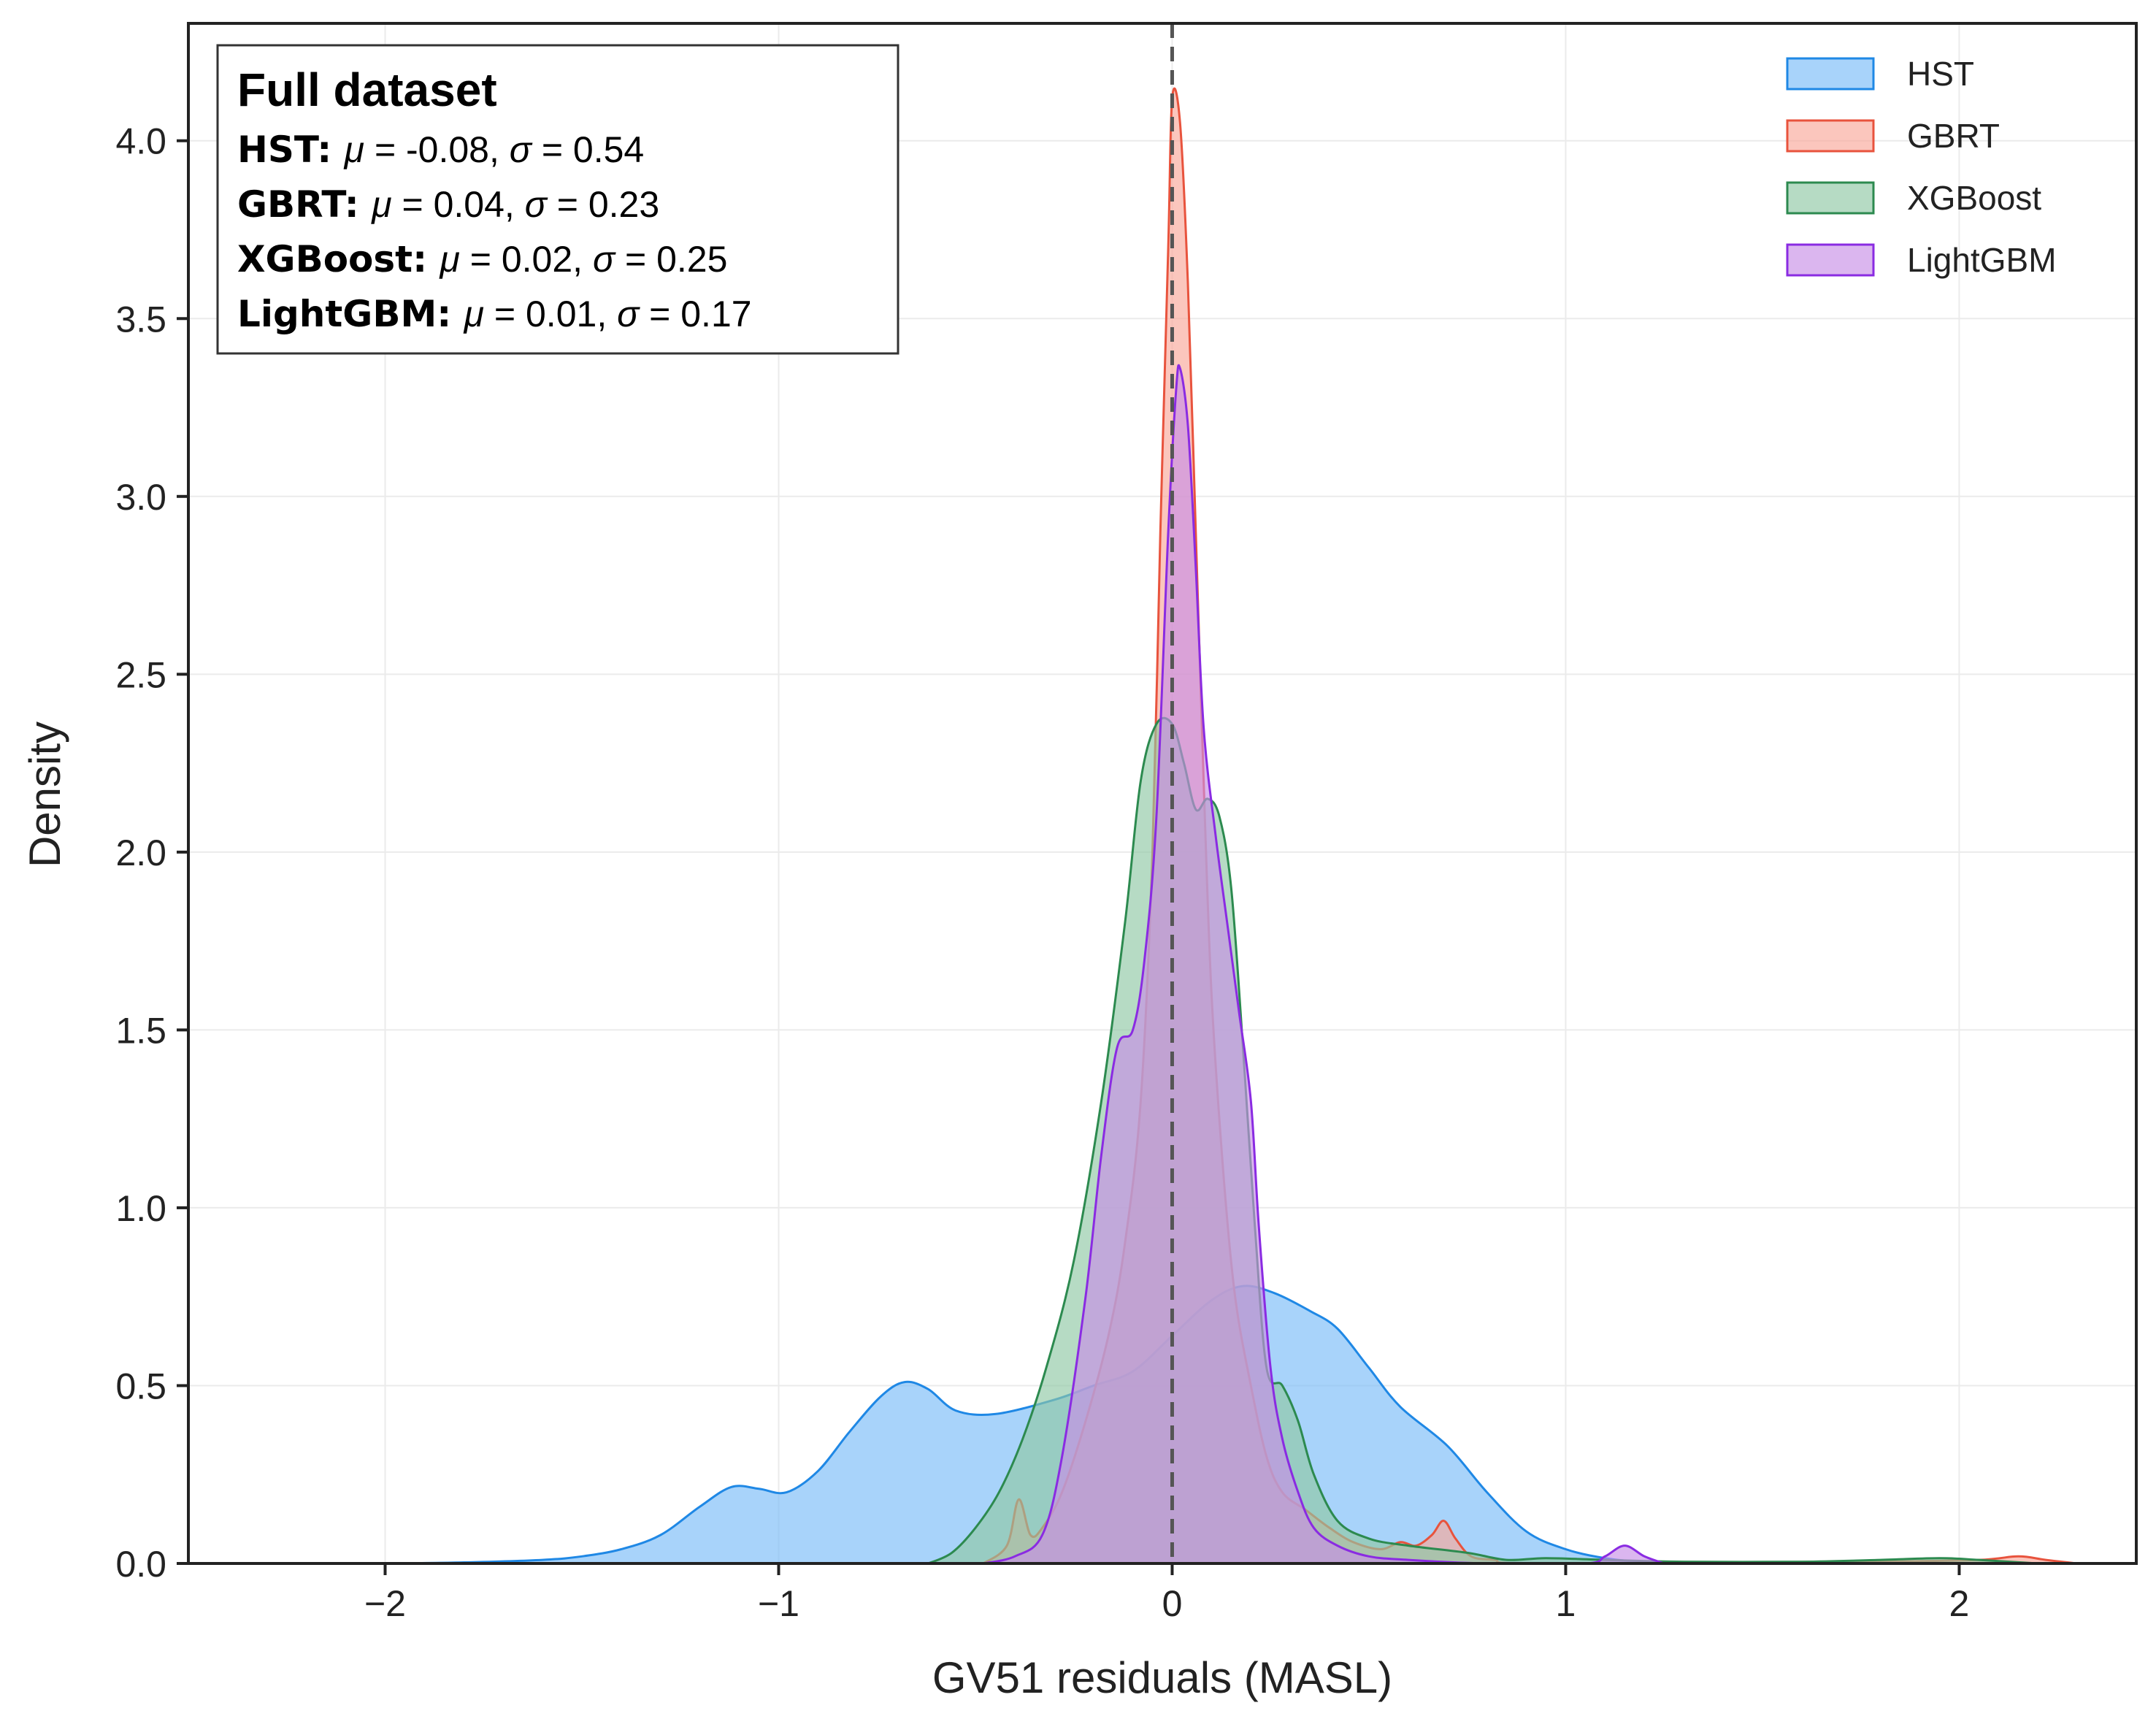 This screenshot has width=2156, height=1719. What do you see at coordinates (140, 674) in the screenshot?
I see `y-tick-label-5: 2.5` at bounding box center [140, 674].